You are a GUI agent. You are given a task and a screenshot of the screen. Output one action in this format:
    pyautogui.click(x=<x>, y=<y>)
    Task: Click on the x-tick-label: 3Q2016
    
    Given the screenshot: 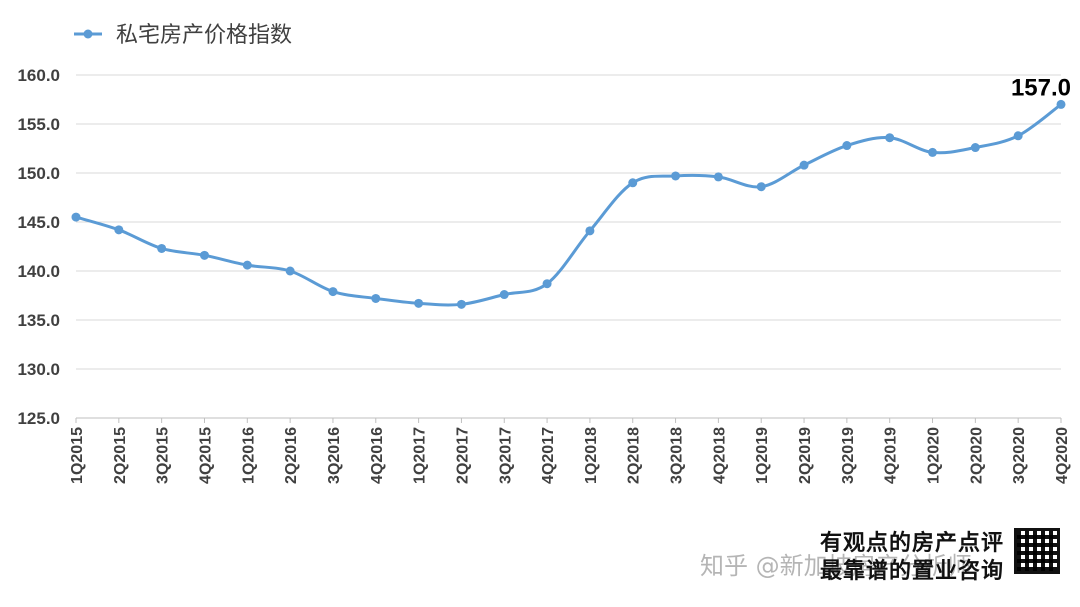 What is the action you would take?
    pyautogui.click(x=334, y=455)
    